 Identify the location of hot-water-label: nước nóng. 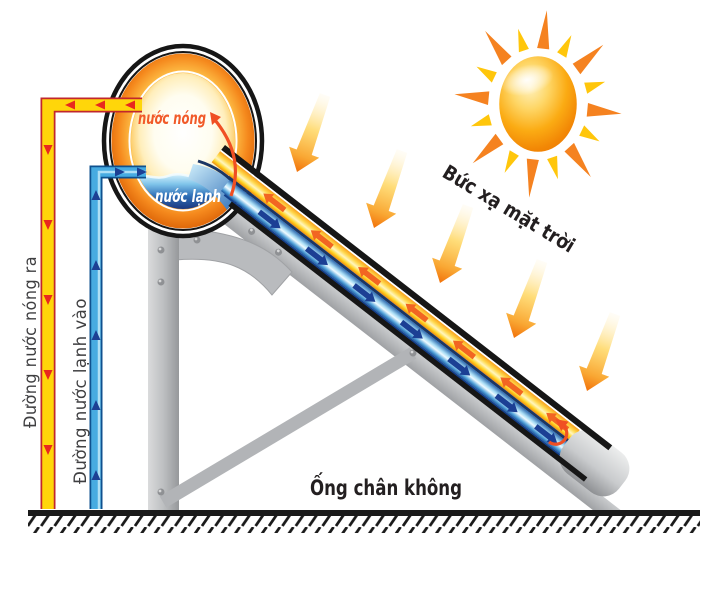
(172, 119).